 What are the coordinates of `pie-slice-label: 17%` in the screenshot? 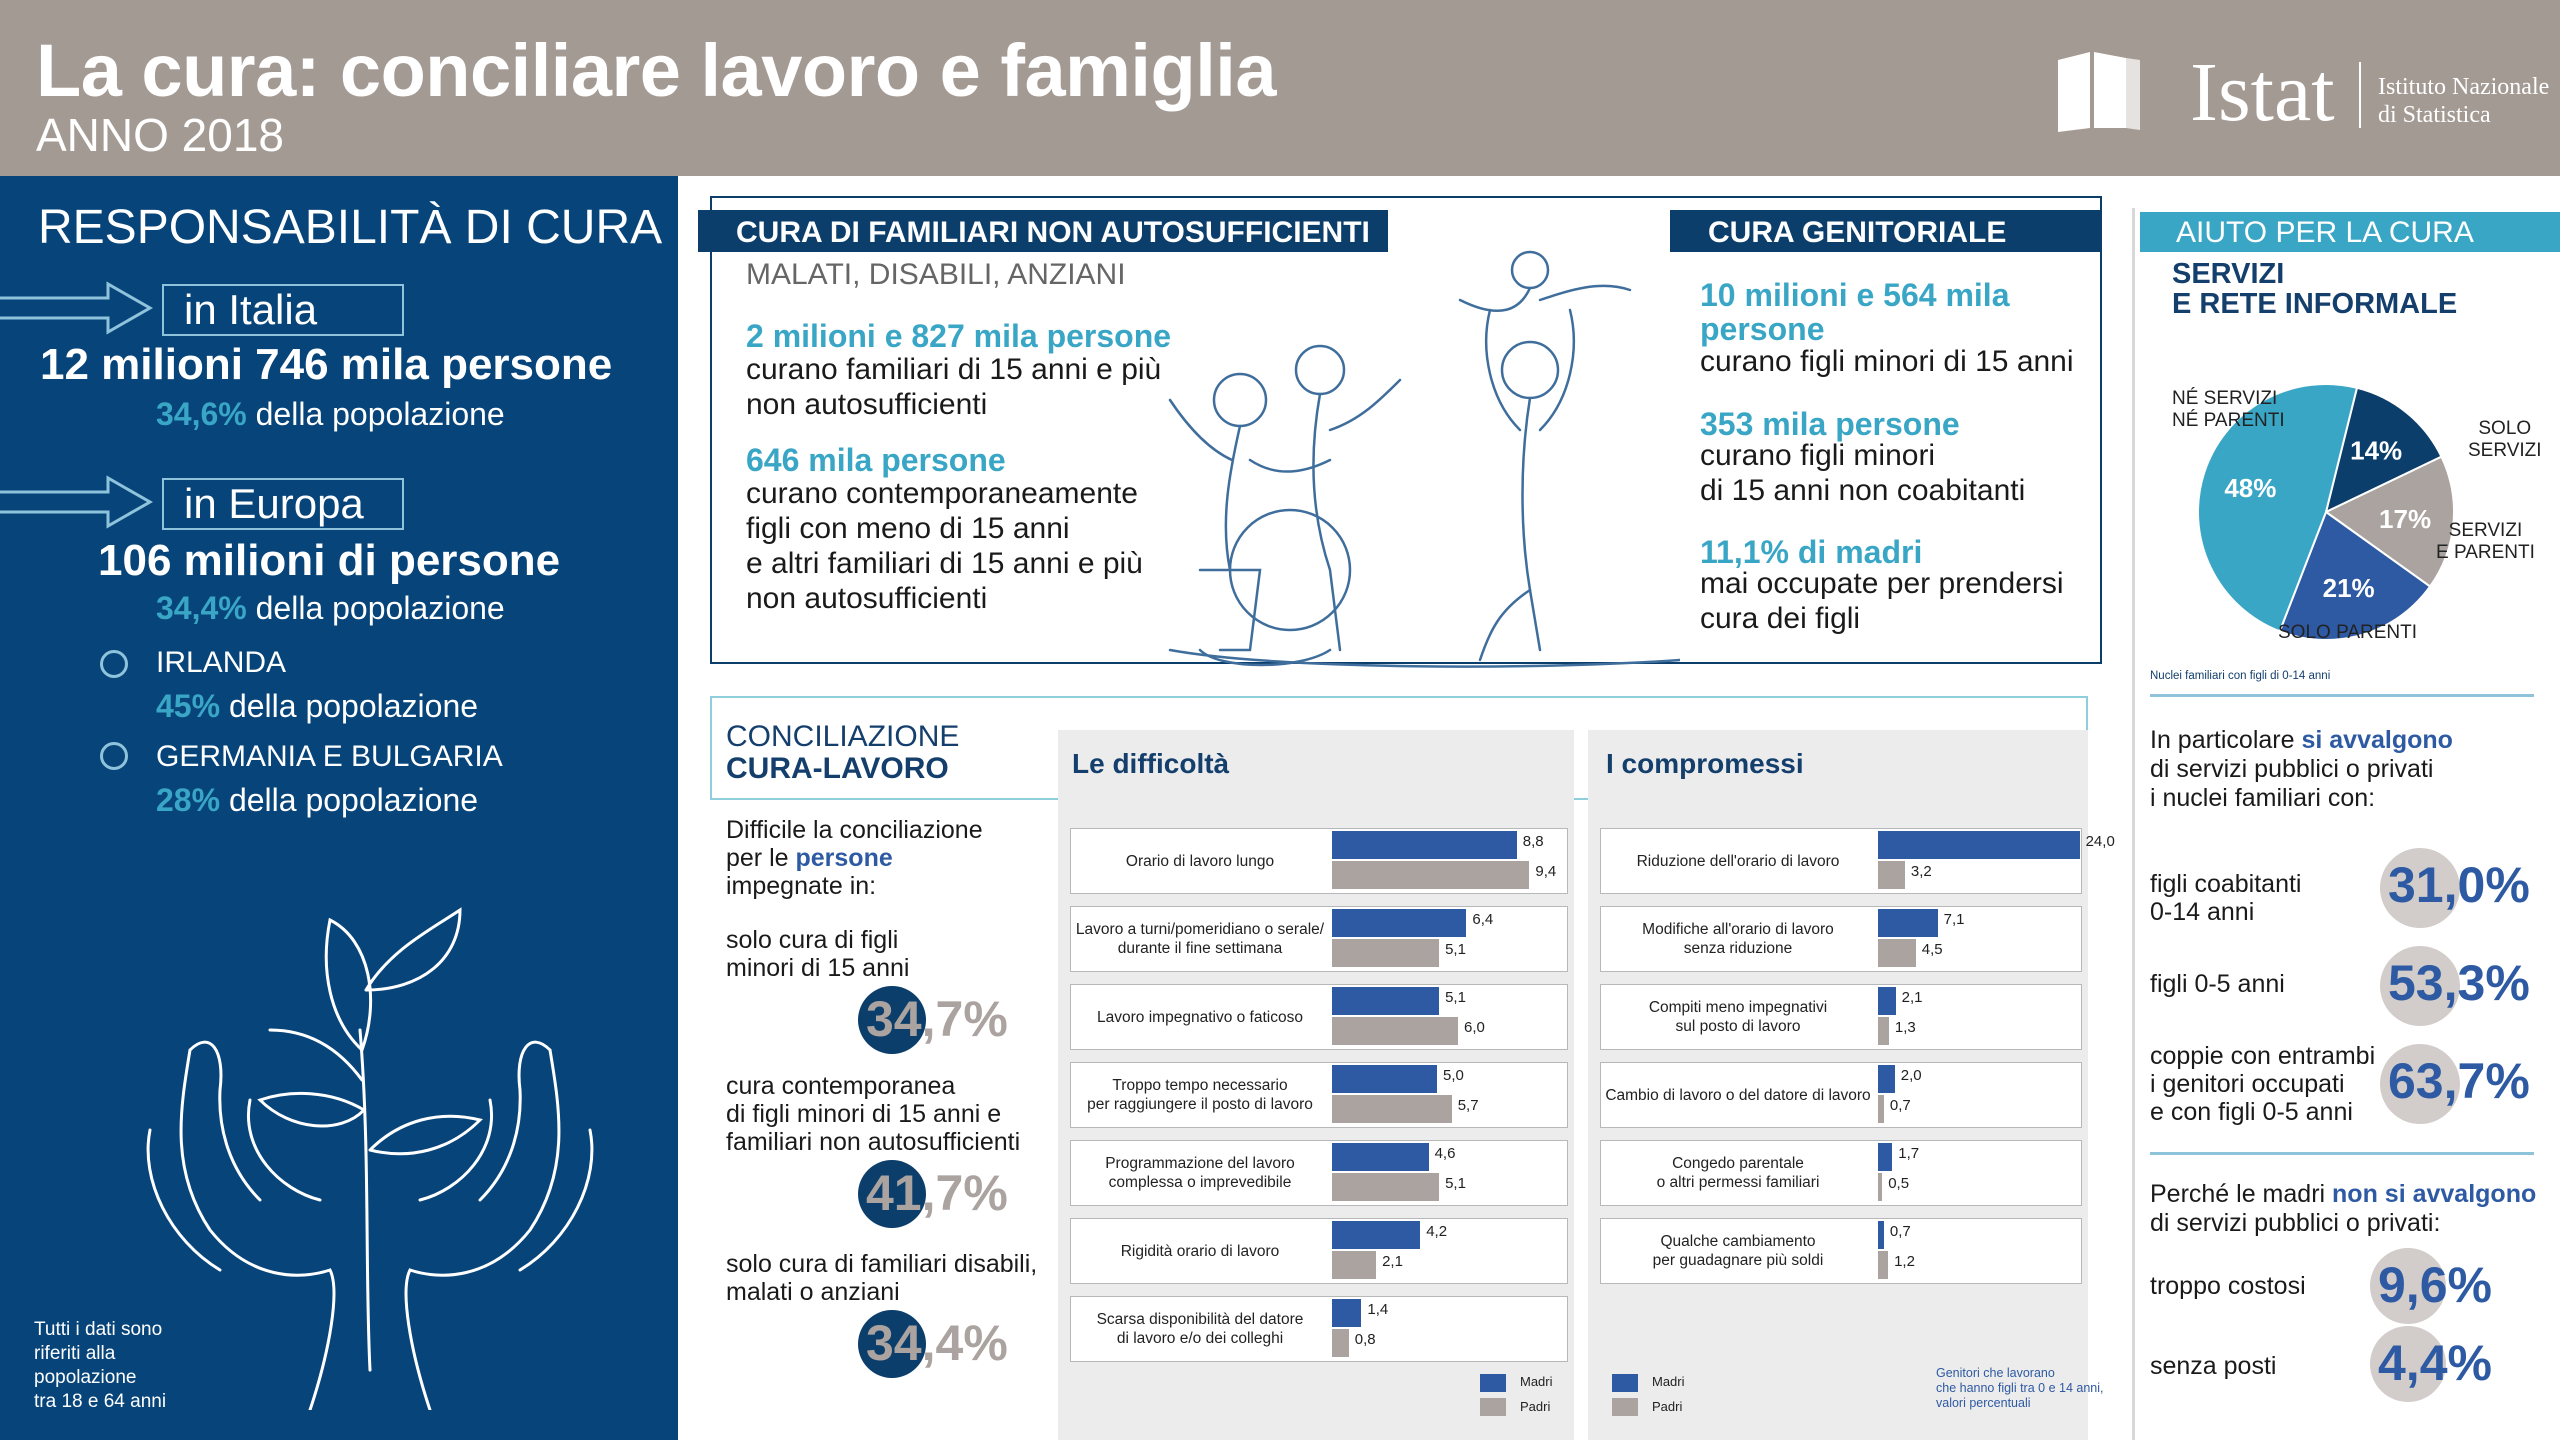 It's located at (2405, 519).